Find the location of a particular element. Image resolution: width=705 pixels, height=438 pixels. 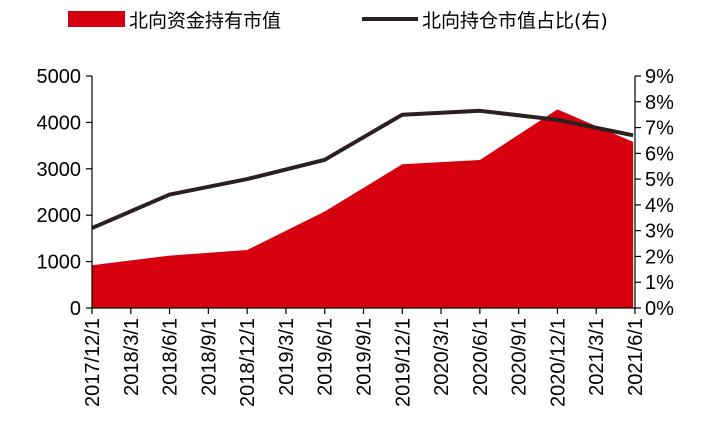

y-right-tick-label: 9% is located at coordinates (659, 77).